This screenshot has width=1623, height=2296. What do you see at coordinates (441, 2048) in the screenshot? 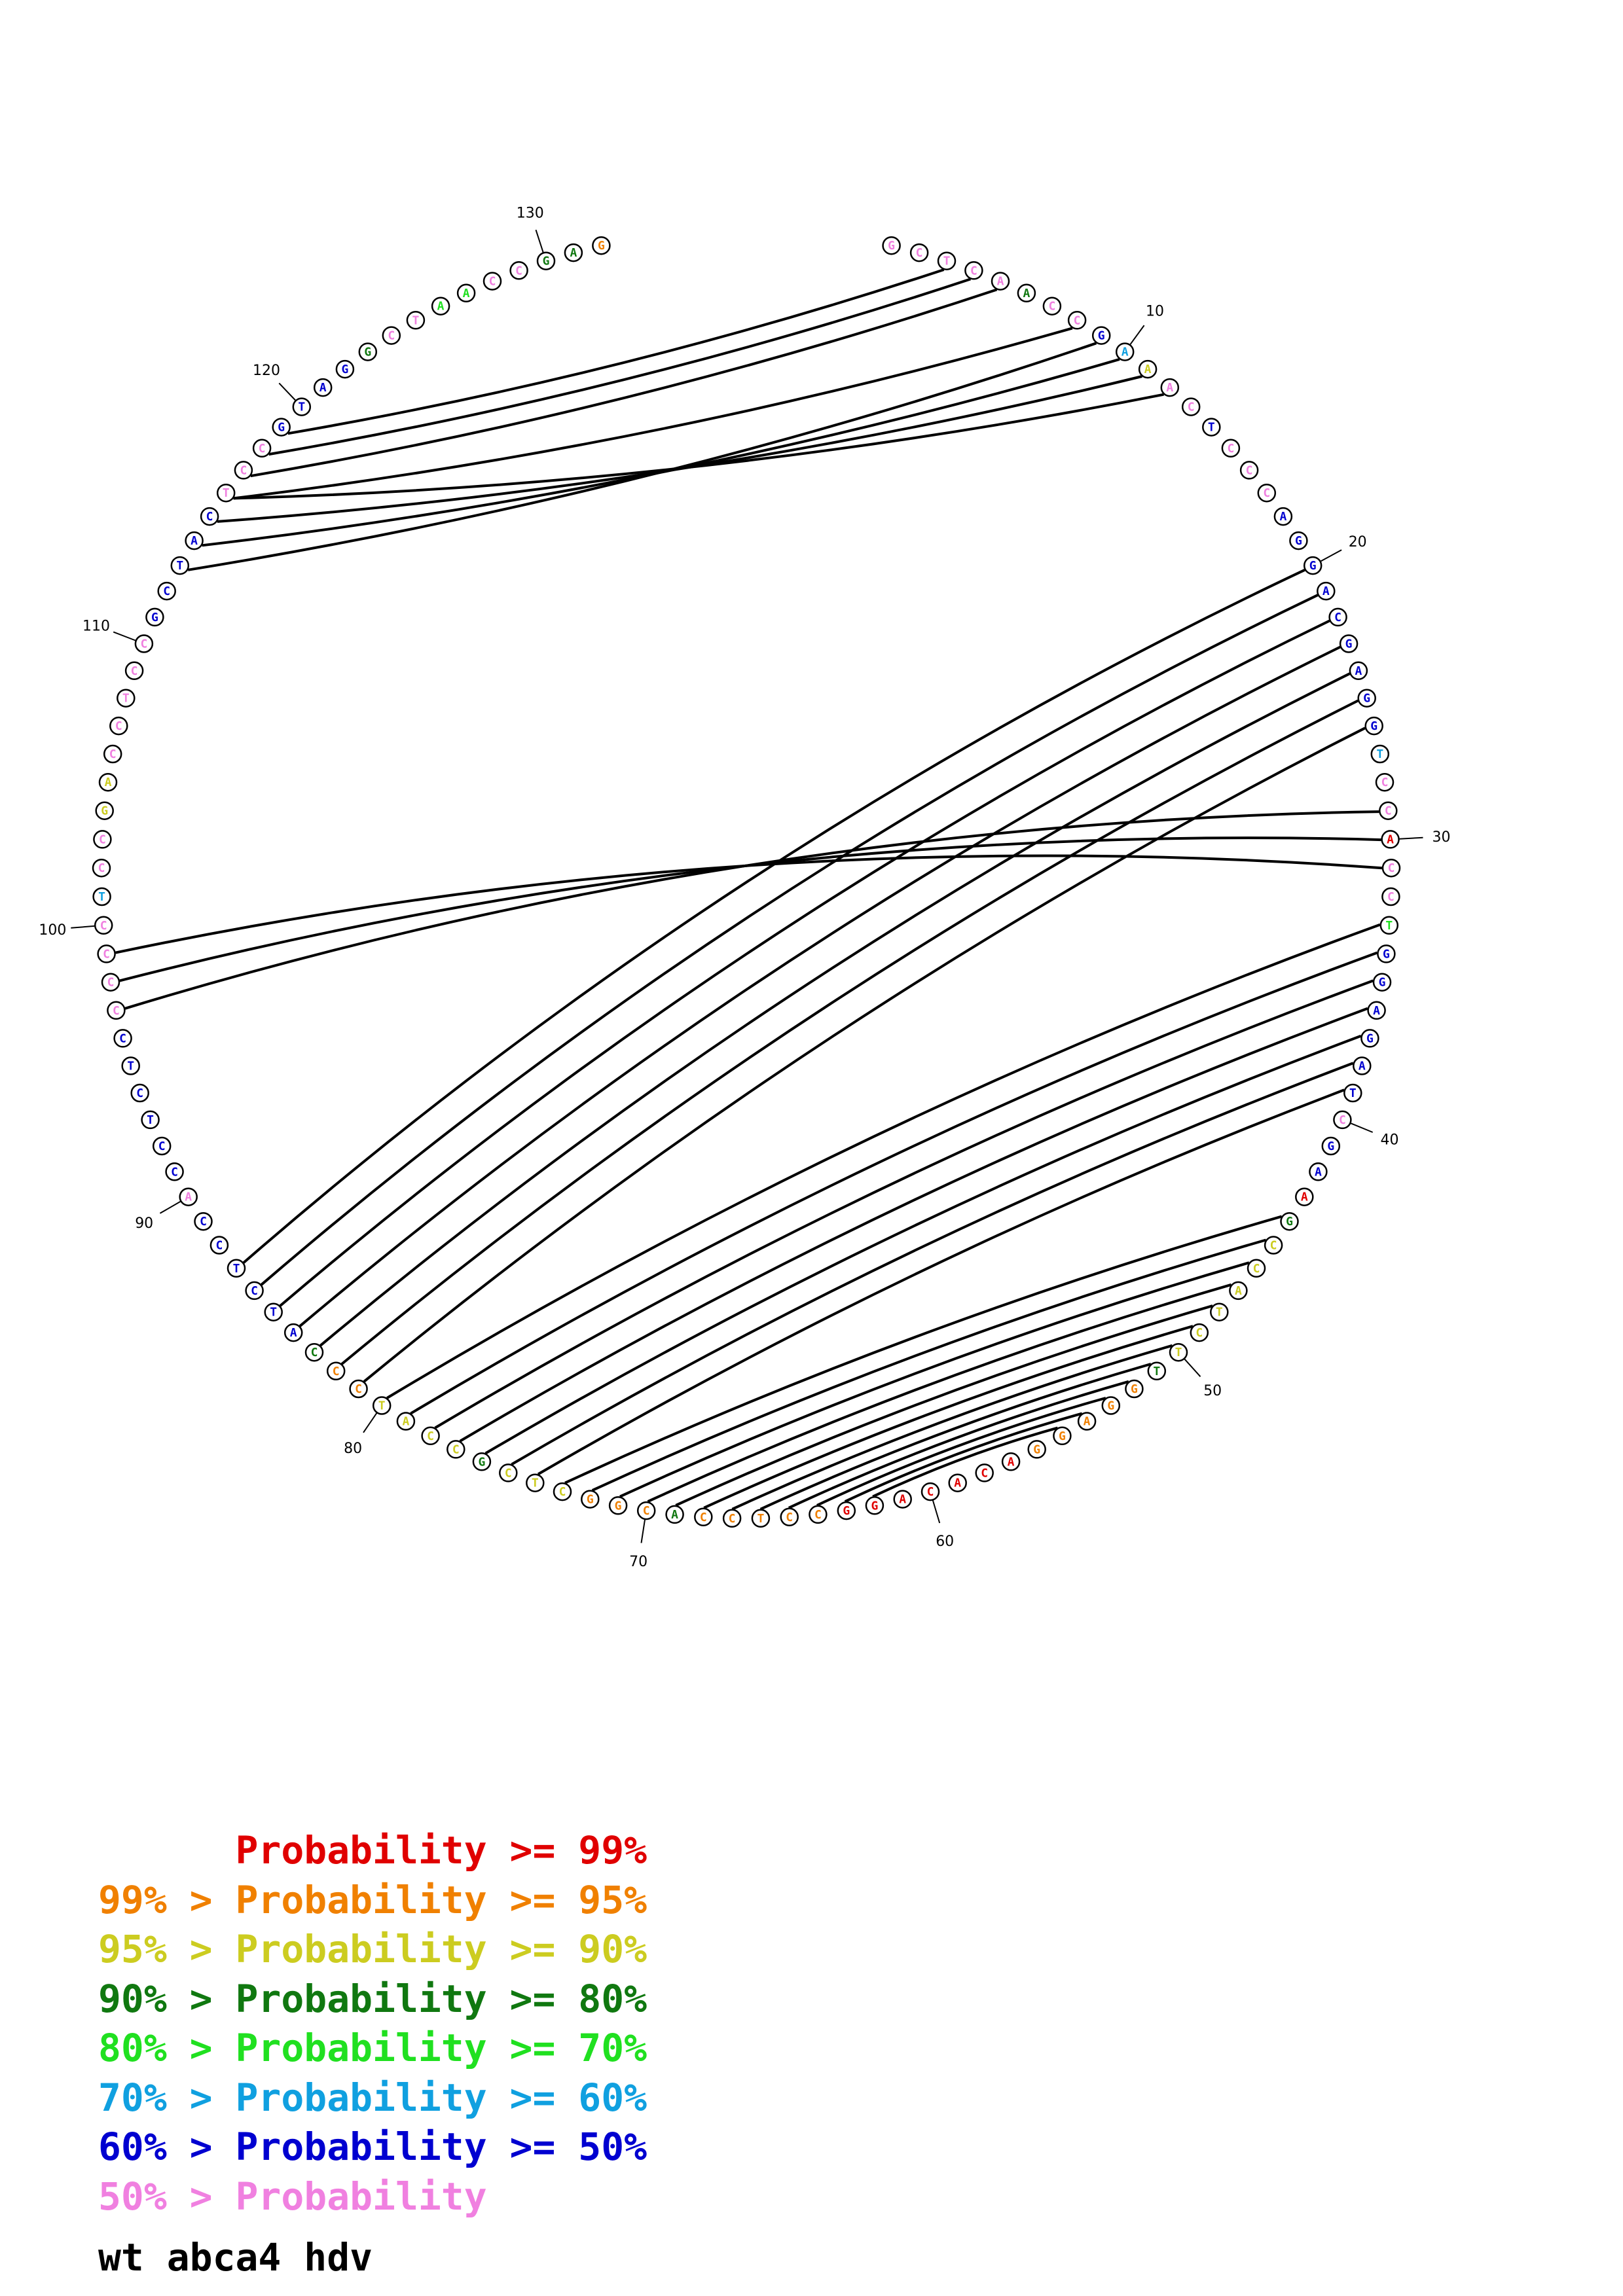
I see `legend-label: Probability >= 70%` at bounding box center [441, 2048].